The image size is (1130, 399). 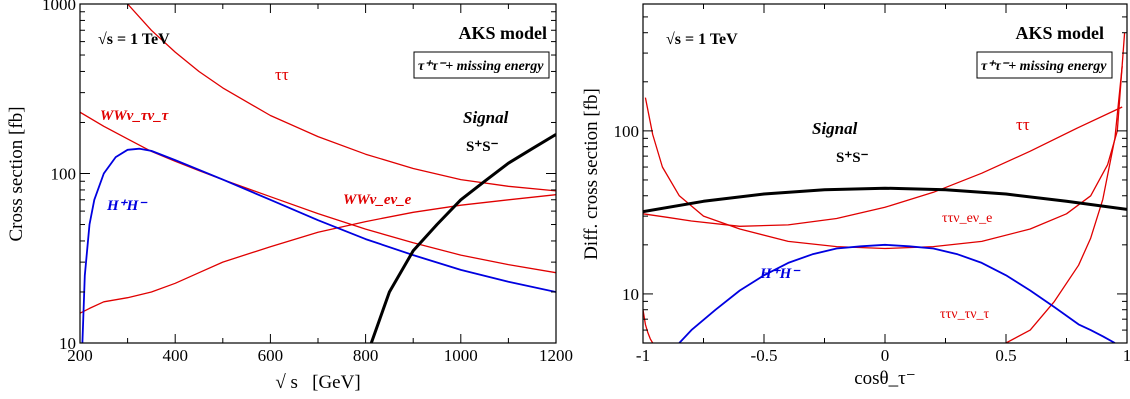 I want to click on left-process-label: τ⁺τ⁻+ missing energy, so click(x=481, y=66).